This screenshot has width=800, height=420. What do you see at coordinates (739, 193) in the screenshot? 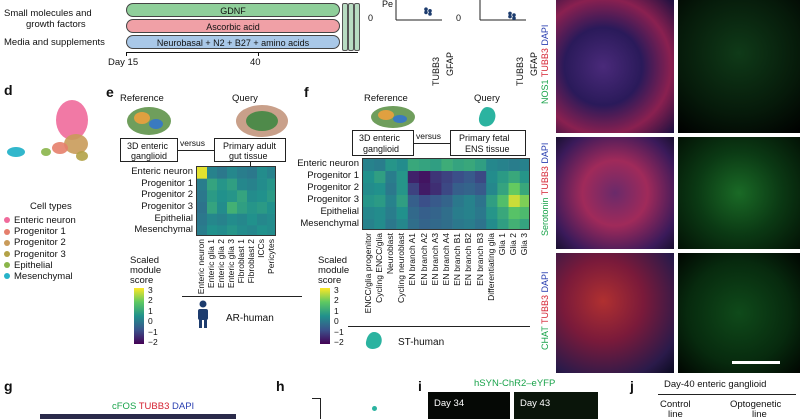
I see `micrograph-serotonin-green` at bounding box center [739, 193].